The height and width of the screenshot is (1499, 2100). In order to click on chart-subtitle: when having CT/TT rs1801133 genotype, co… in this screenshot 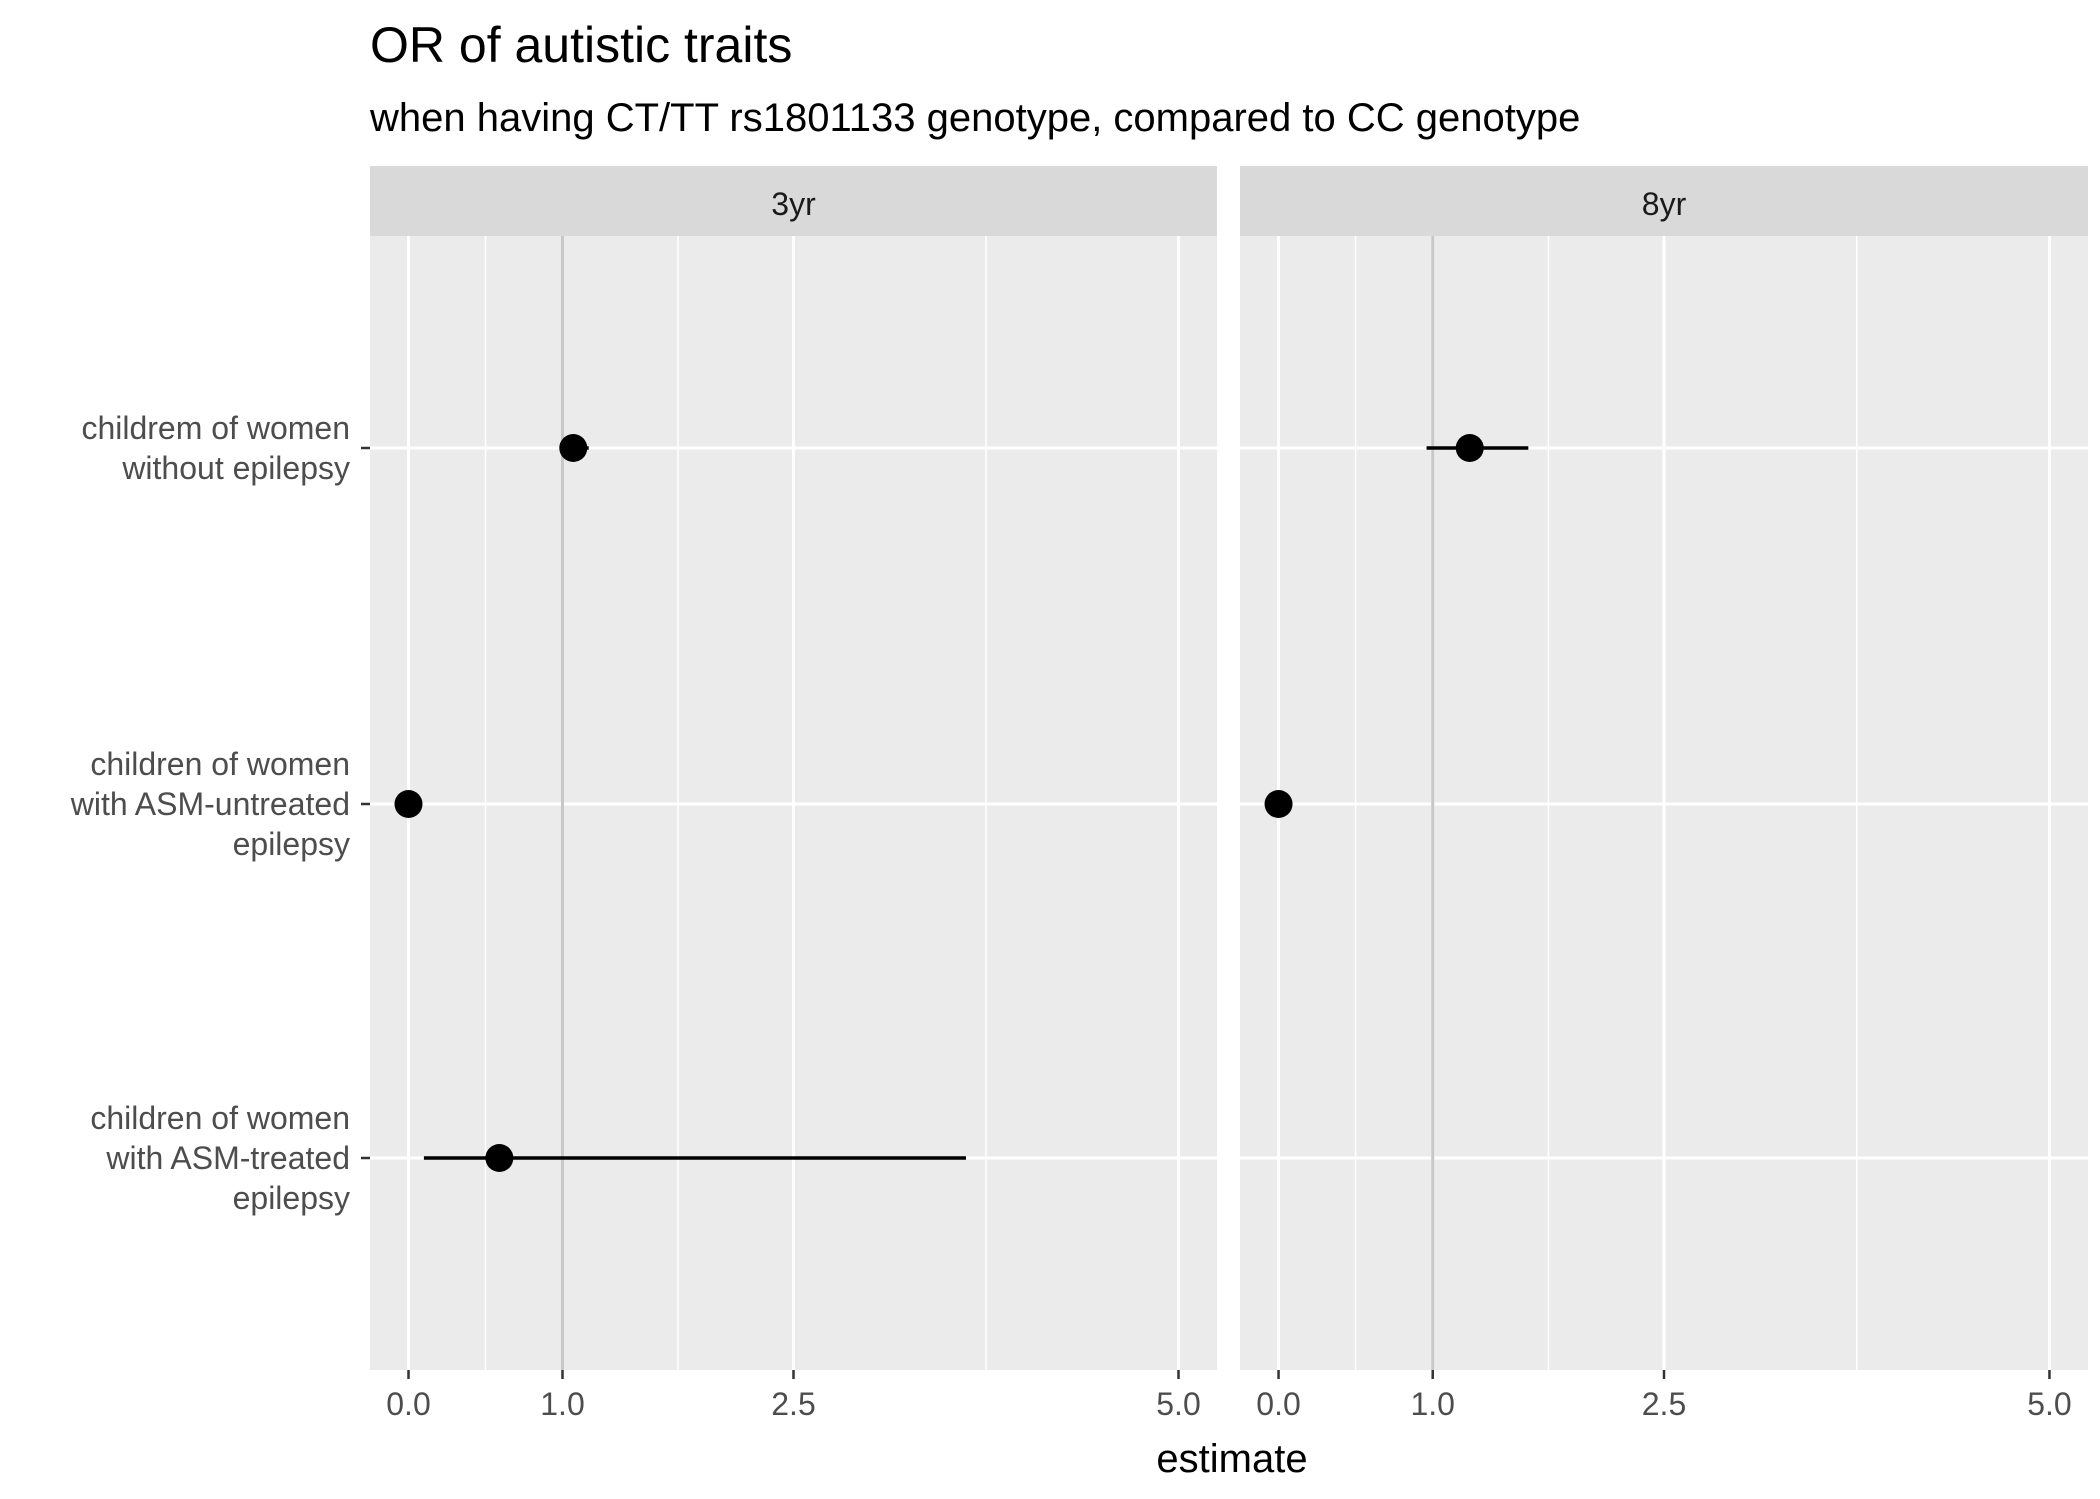, I will do `click(974, 118)`.